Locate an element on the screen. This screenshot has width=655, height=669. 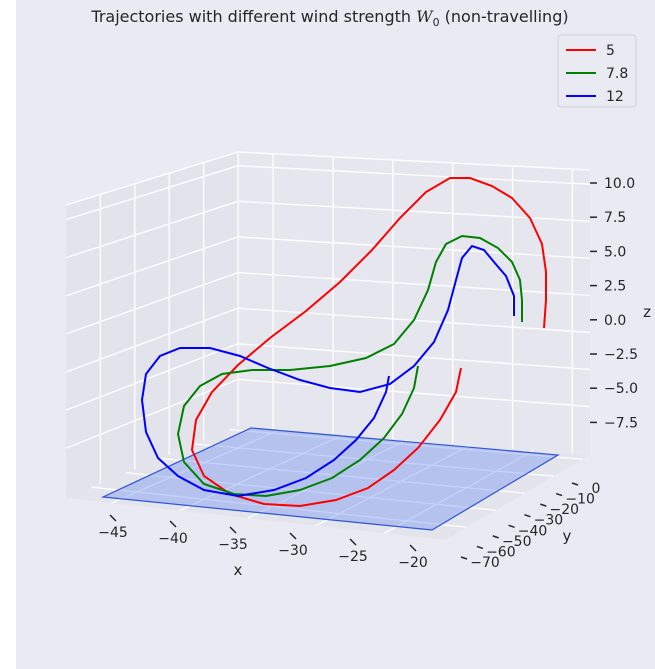
floor-pane is located at coordinates (328, 483).